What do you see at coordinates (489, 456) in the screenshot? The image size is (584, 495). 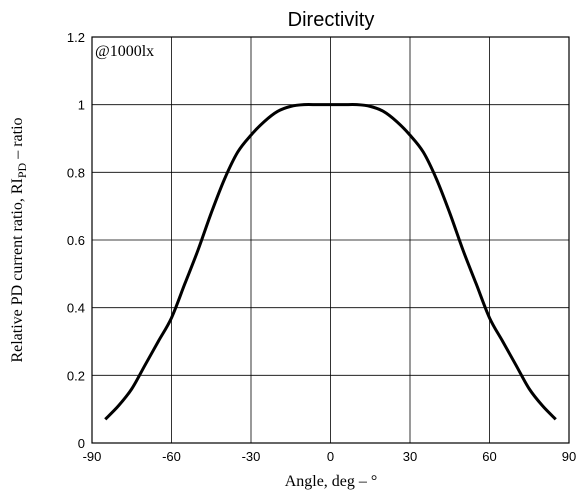 I see `x-tick-label: 60` at bounding box center [489, 456].